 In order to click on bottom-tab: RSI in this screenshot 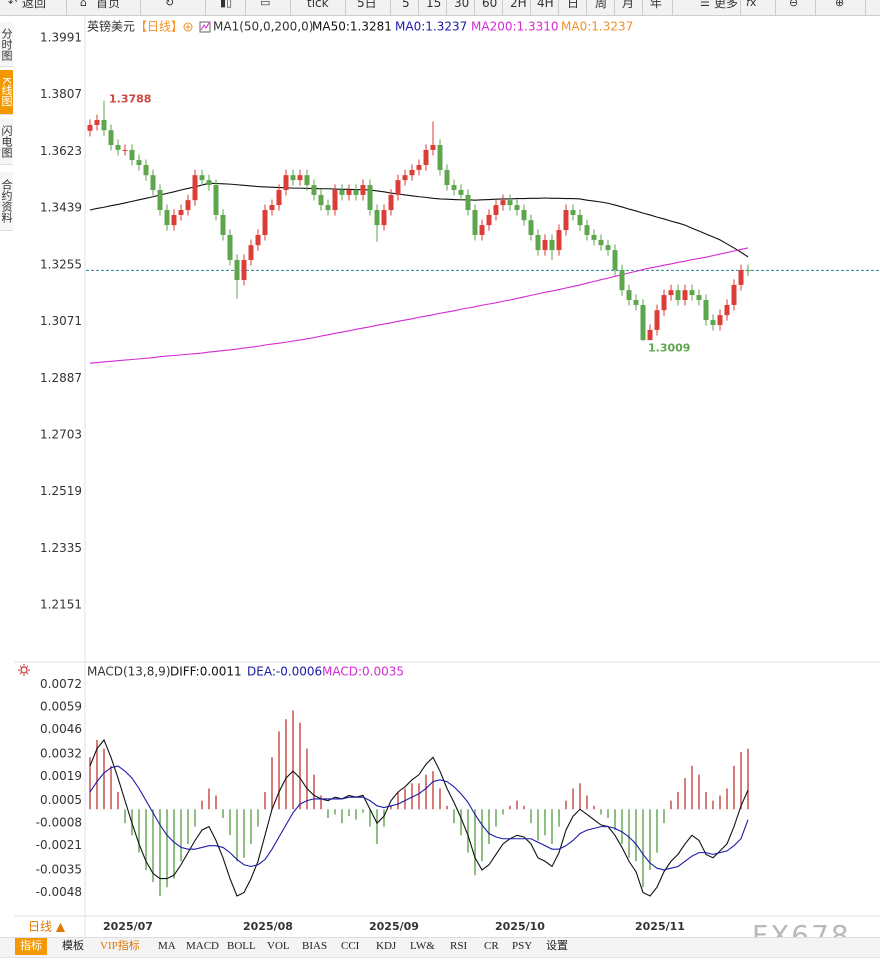, I will do `click(459, 946)`.